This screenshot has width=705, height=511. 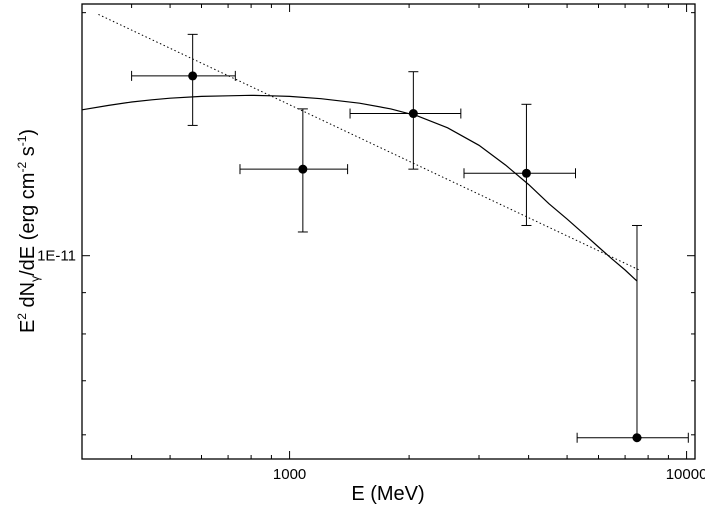 I want to click on x-tick-label: 1000, so click(x=289, y=474).